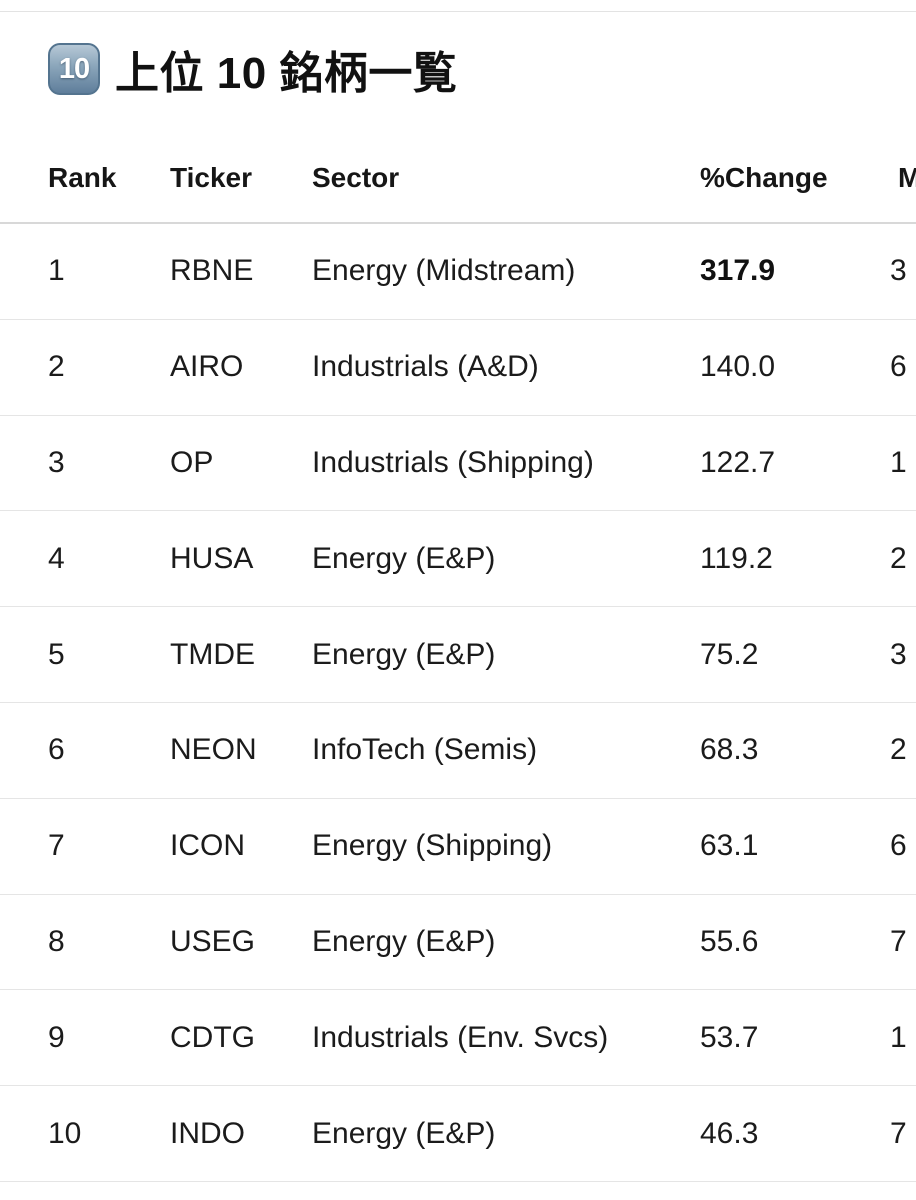 The image size is (916, 1200). I want to click on rank-cell: 8, so click(56, 941).